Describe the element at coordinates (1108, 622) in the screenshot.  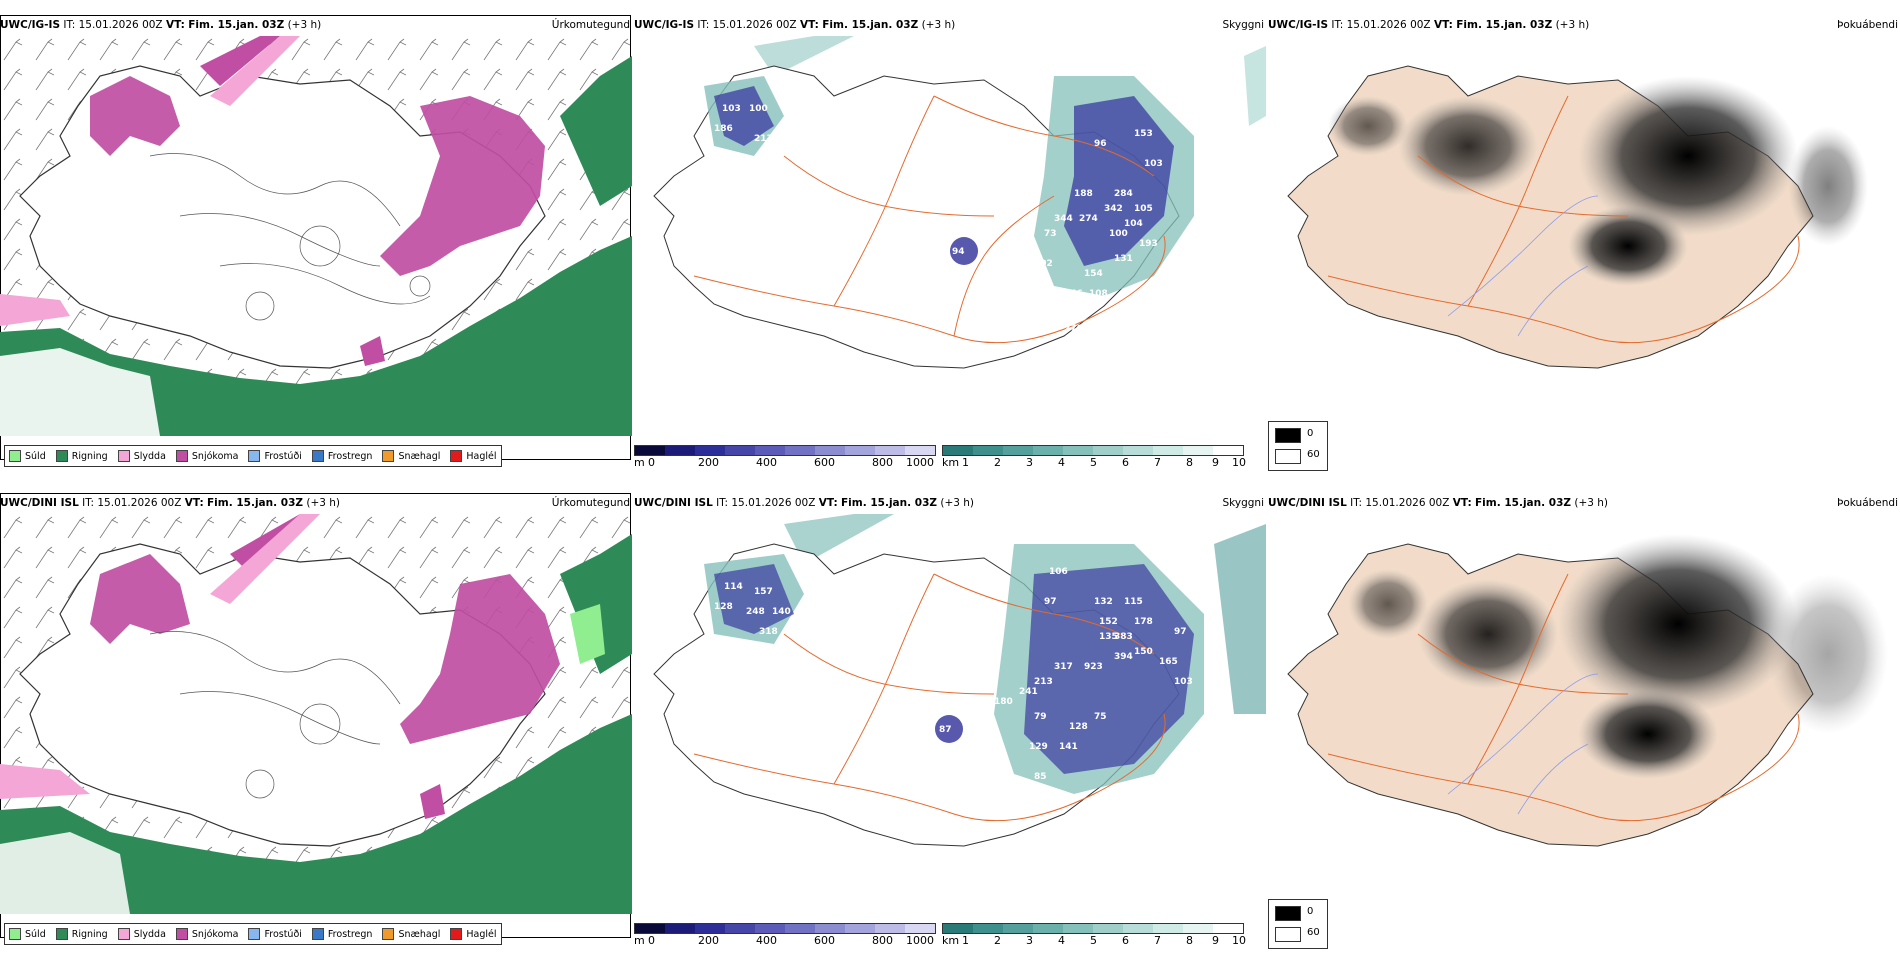
I see `svg-text: 152` at that location.